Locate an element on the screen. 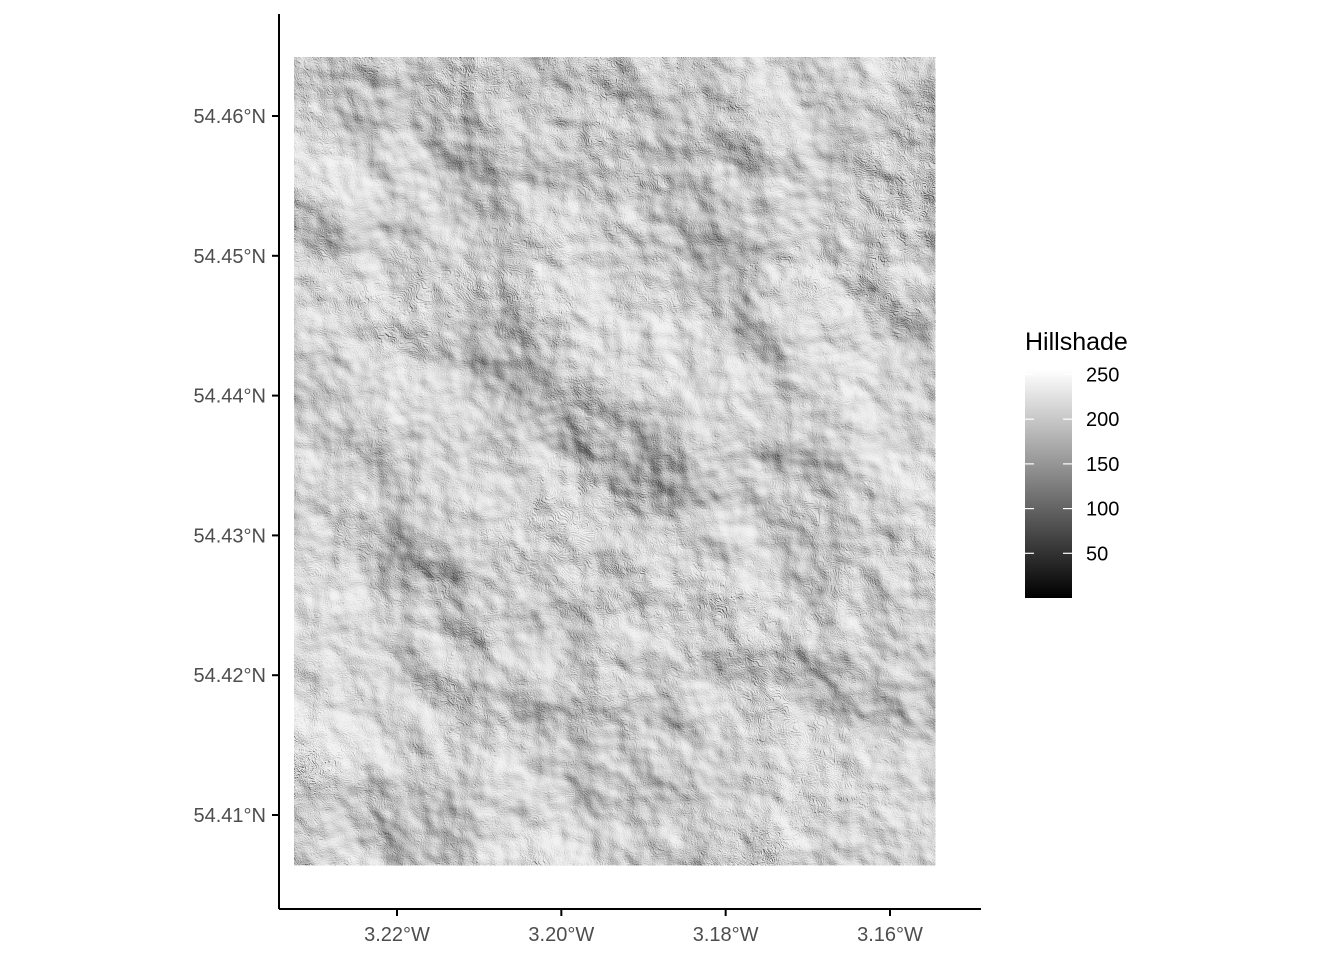  y-tick-label: 54.41°N is located at coordinates (230, 816).